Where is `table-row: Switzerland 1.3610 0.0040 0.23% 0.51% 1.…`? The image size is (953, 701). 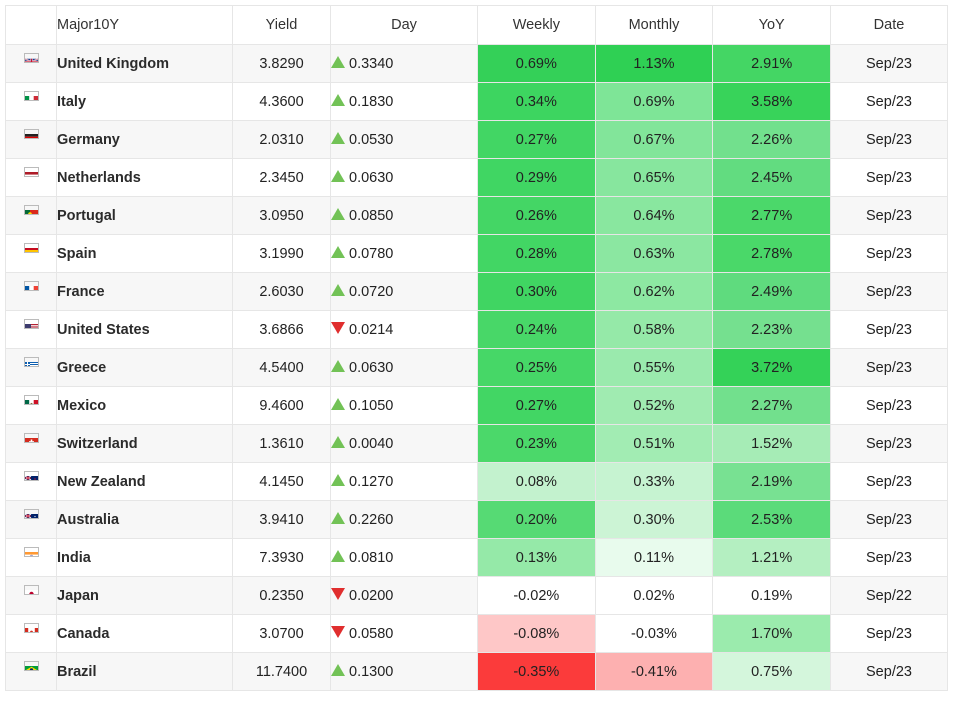 table-row: Switzerland 1.3610 0.0040 0.23% 0.51% 1.… is located at coordinates (476, 443).